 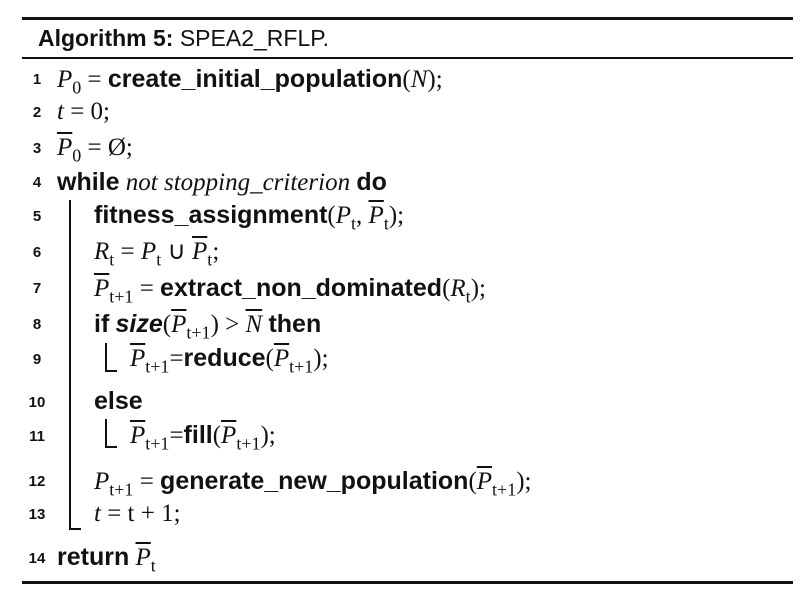 I want to click on line-number: 7, so click(x=37, y=288).